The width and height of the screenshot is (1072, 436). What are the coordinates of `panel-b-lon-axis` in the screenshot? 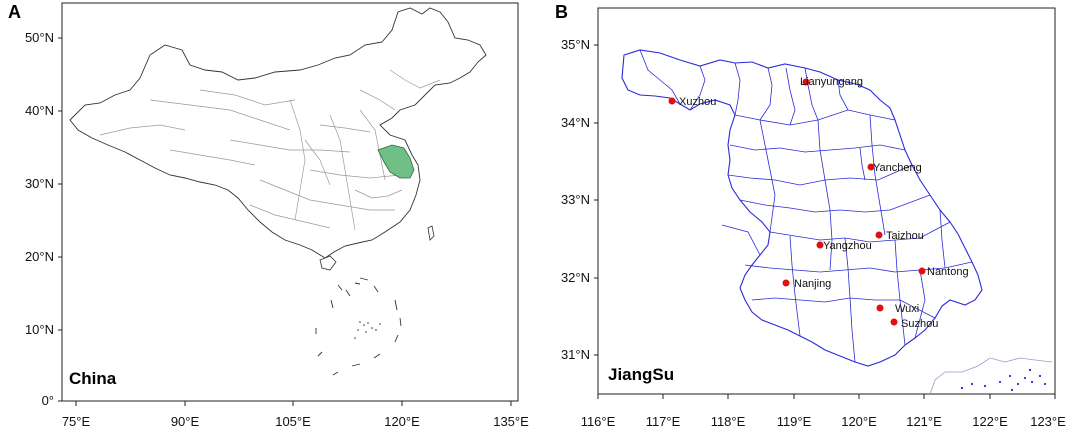 It's located at (826, 396).